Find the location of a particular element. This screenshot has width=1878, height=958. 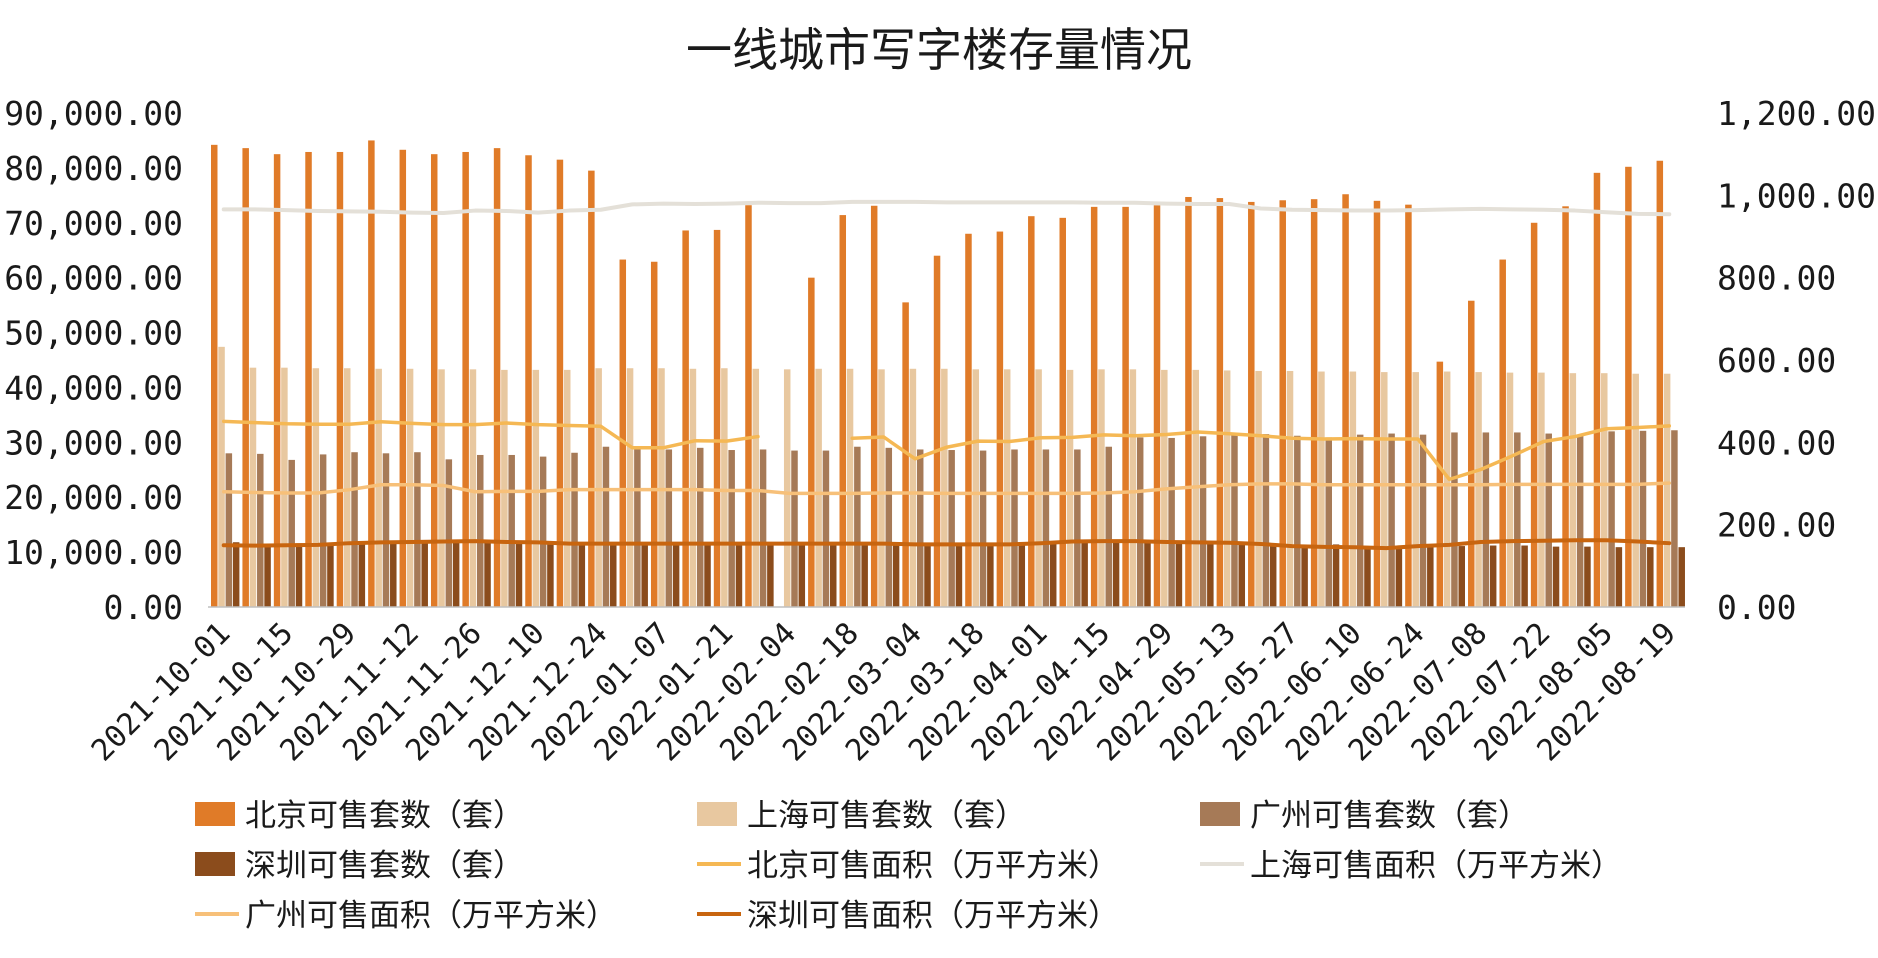

y-right-tick-label: 1,000.00 is located at coordinates (1796, 195).